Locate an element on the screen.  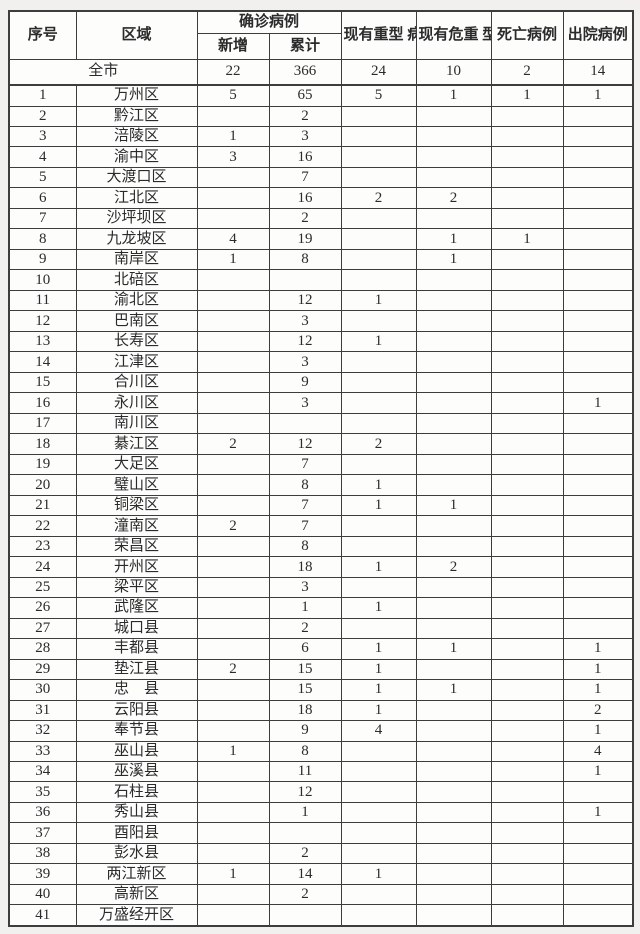
cell-new: 1 is located at coordinates (233, 874).